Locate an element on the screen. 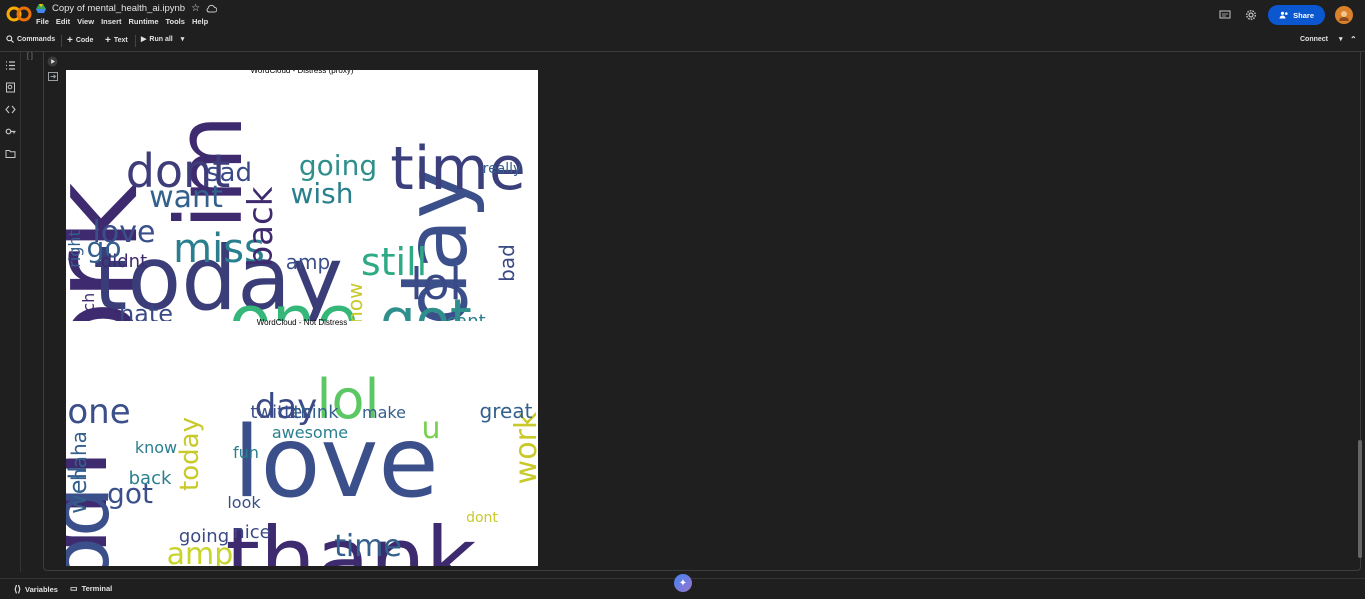 Image resolution: width=1365 pixels, height=599 pixels. cell-execution-count: [ ] is located at coordinates (30, 56).